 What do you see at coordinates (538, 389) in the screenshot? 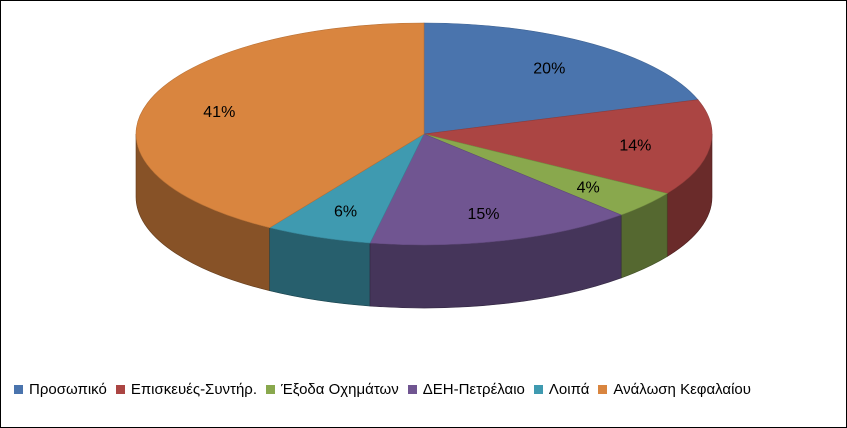
I see `legend-swatch-other` at bounding box center [538, 389].